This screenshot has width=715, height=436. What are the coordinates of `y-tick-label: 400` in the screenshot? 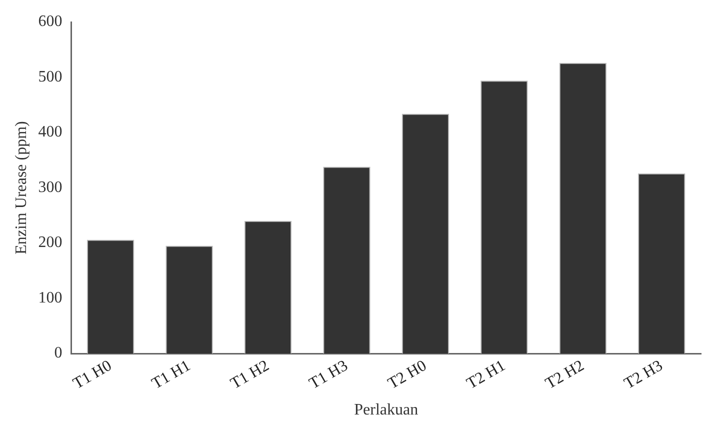 It's located at (50, 132).